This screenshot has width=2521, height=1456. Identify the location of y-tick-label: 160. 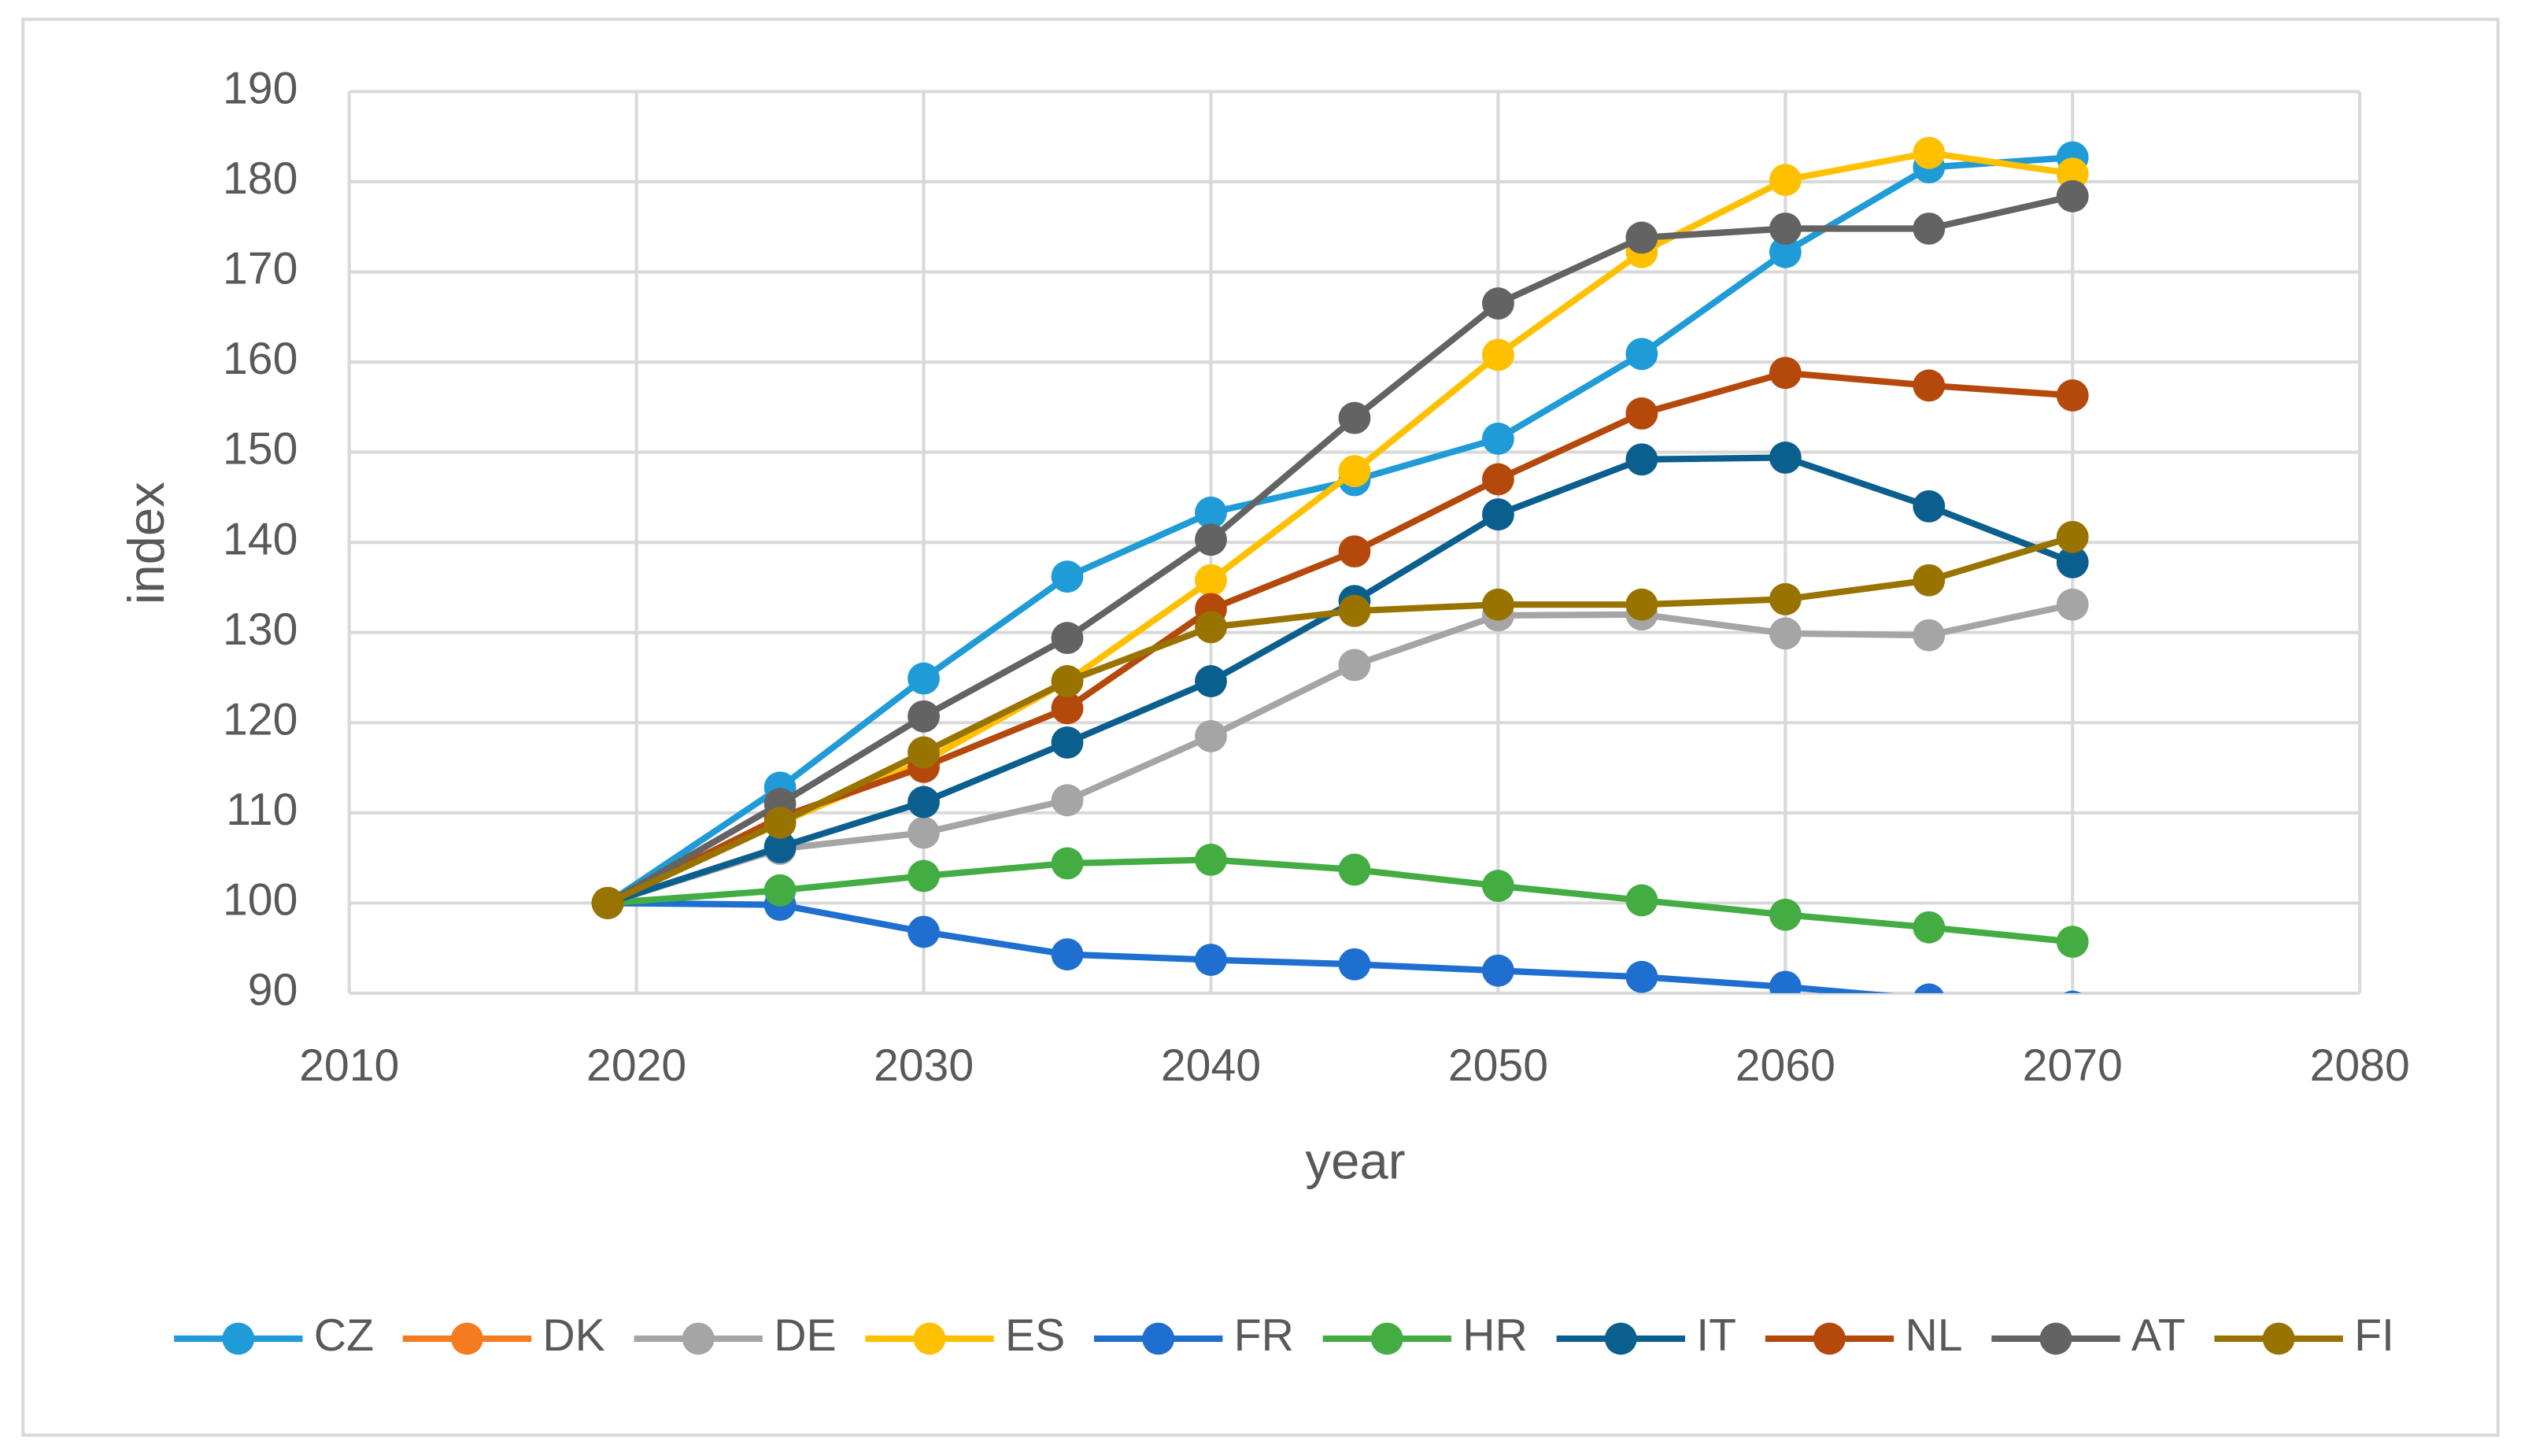
(260, 359).